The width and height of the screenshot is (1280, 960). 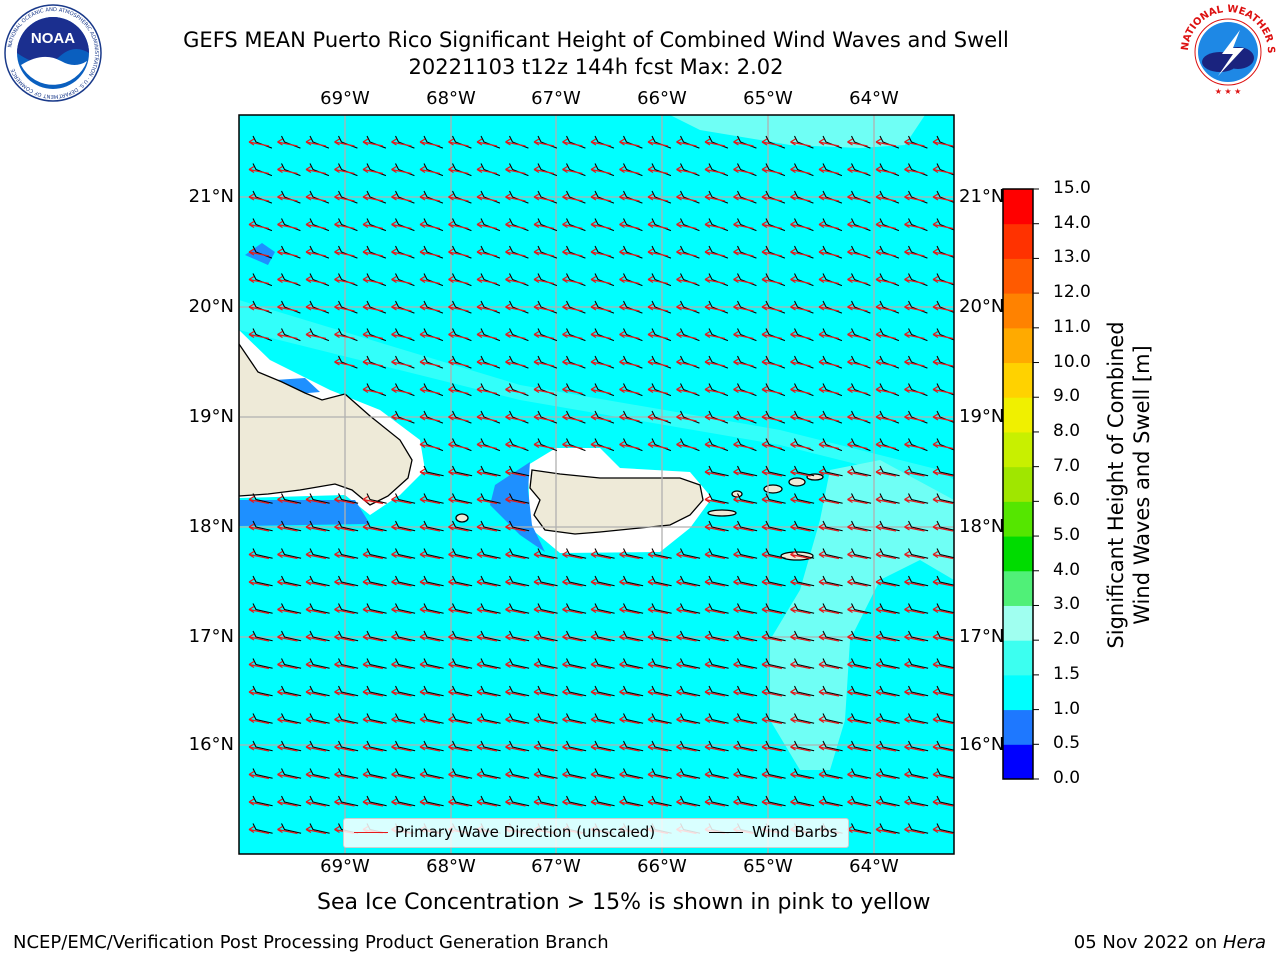 I want to click on lon-label-top: 67°W, so click(x=556, y=98).